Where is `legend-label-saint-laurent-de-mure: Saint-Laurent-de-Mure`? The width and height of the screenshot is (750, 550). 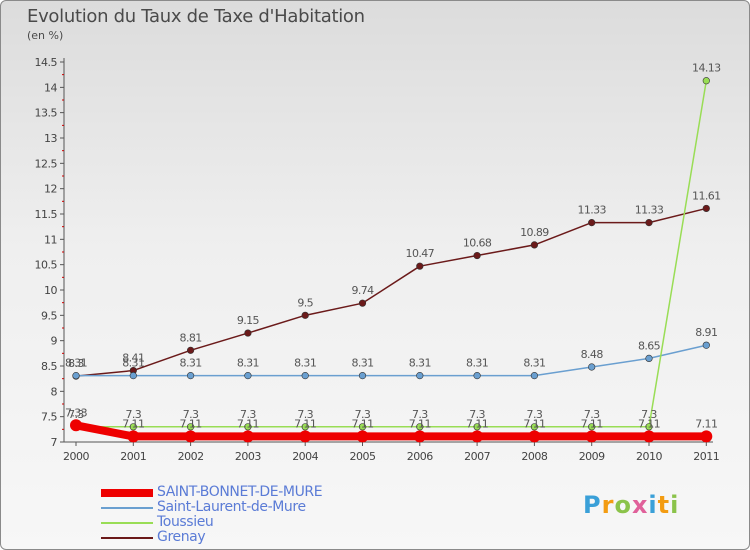
legend-label-saint-laurent-de-mure: Saint-Laurent-de-Mure is located at coordinates (231, 507).